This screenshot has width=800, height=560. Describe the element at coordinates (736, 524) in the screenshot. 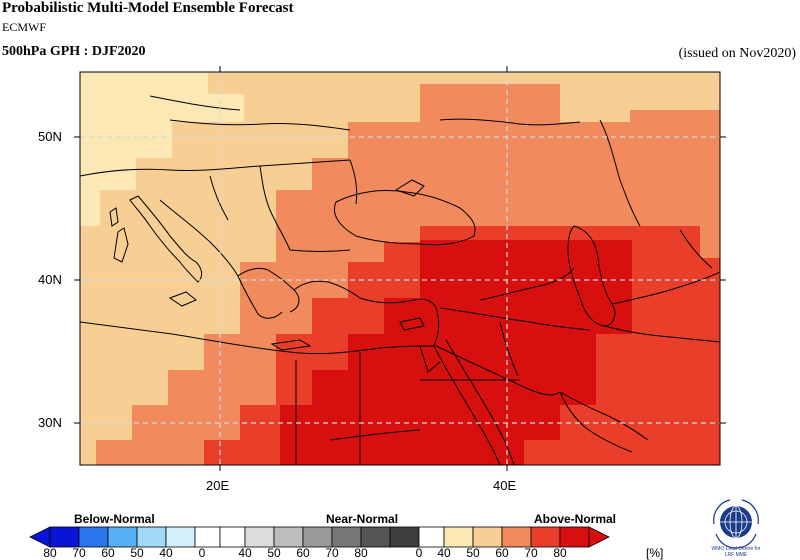

I see `wmo-logo-icon` at that location.